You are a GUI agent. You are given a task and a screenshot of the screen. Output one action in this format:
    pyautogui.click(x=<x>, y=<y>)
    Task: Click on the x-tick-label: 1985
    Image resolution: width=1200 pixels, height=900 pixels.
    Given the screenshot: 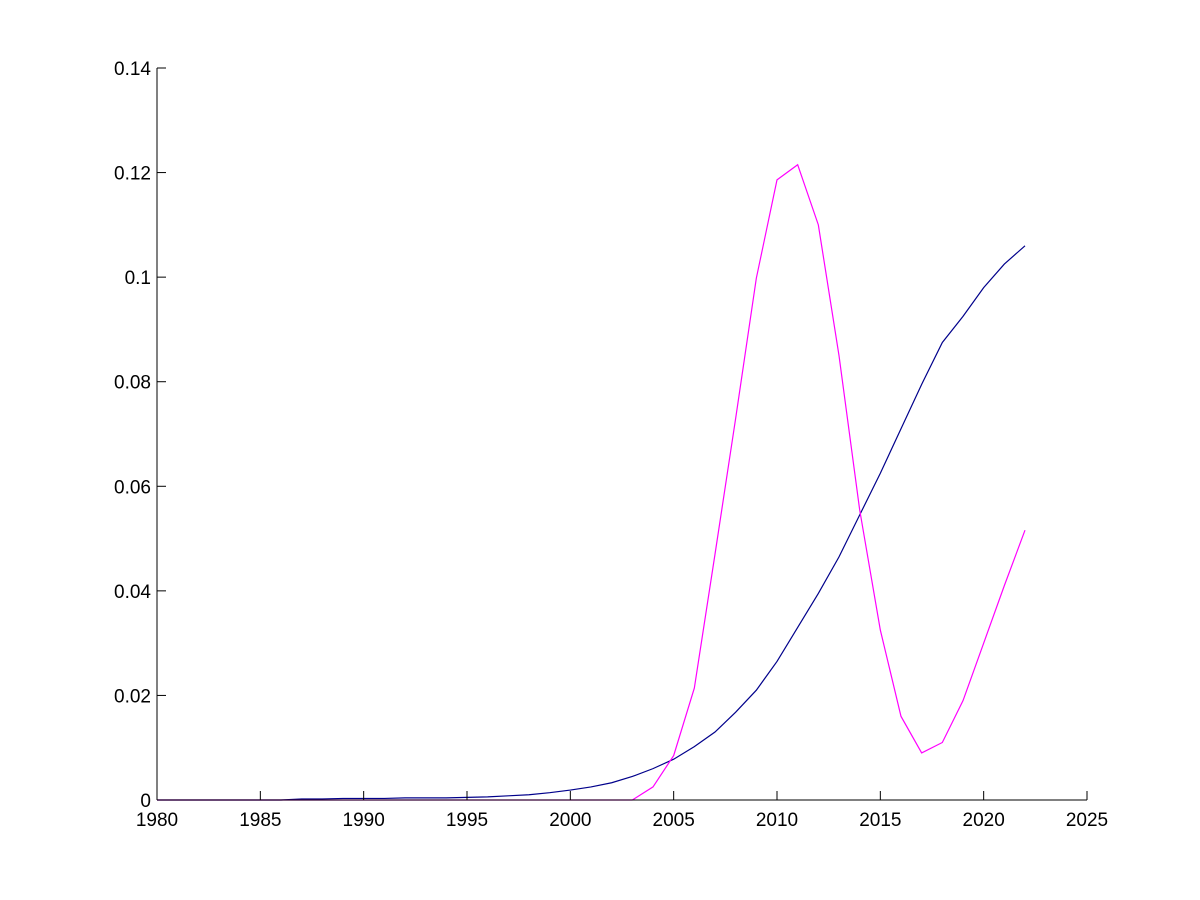 What is the action you would take?
    pyautogui.click(x=260, y=820)
    